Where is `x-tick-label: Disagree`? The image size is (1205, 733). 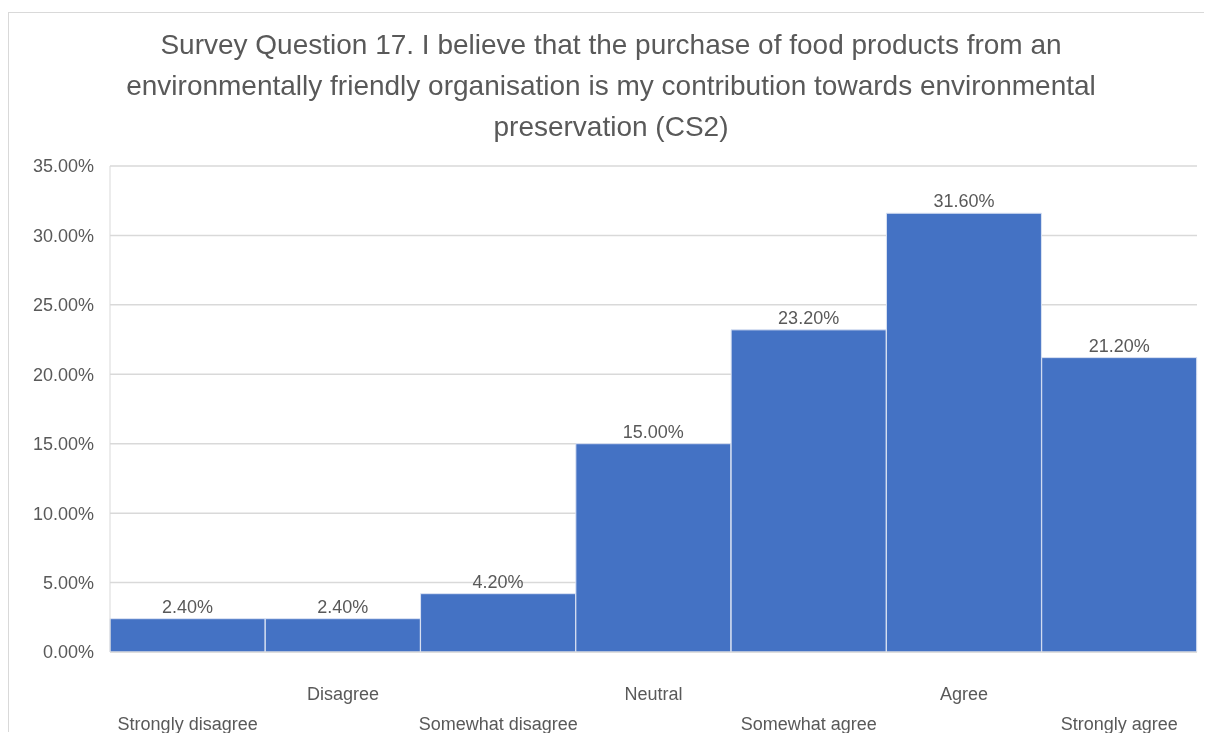 x-tick-label: Disagree is located at coordinates (342, 694).